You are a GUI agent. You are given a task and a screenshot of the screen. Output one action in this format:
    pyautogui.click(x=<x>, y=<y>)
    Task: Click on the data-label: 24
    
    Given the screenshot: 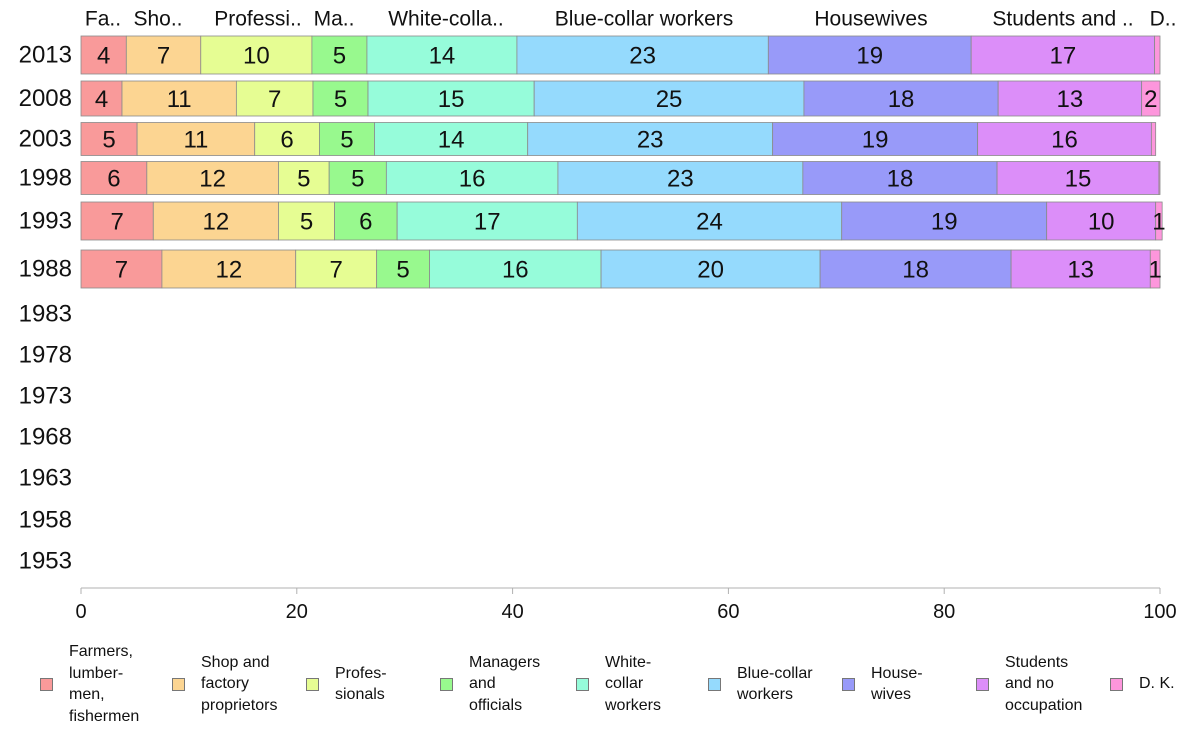 What is the action you would take?
    pyautogui.click(x=709, y=222)
    